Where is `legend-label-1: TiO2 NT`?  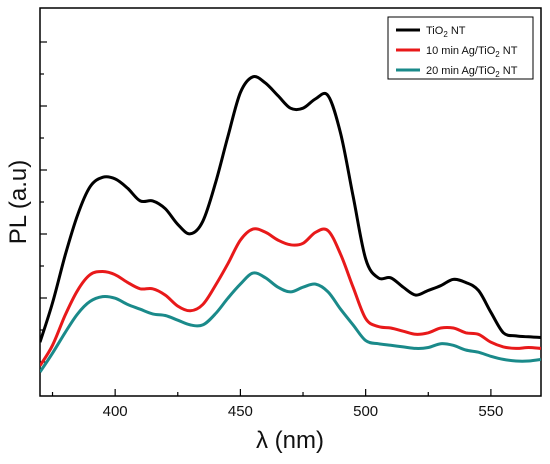
legend-label-1: TiO2 NT is located at coordinates (446, 32).